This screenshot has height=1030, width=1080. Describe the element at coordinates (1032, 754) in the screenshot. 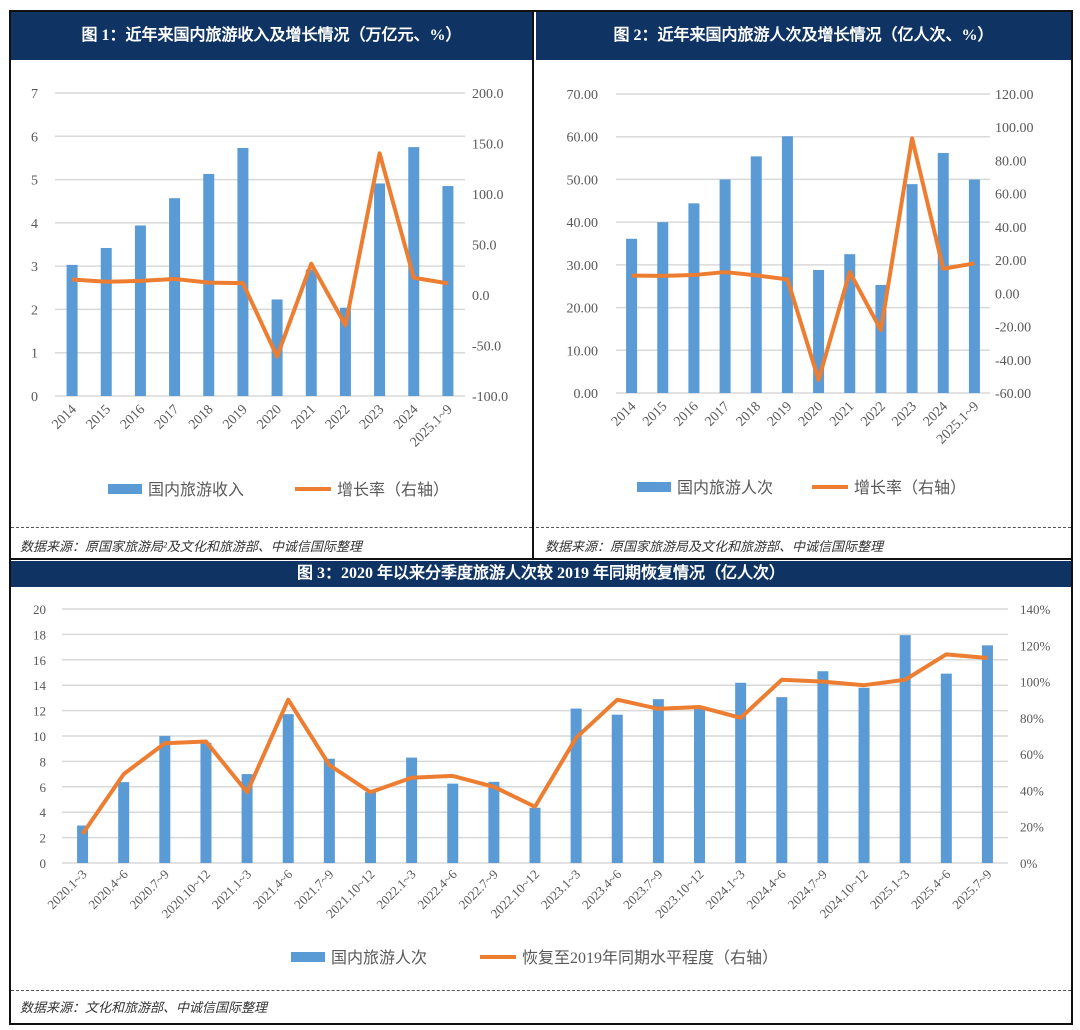

I see `y2-tick-label: 60%` at that location.